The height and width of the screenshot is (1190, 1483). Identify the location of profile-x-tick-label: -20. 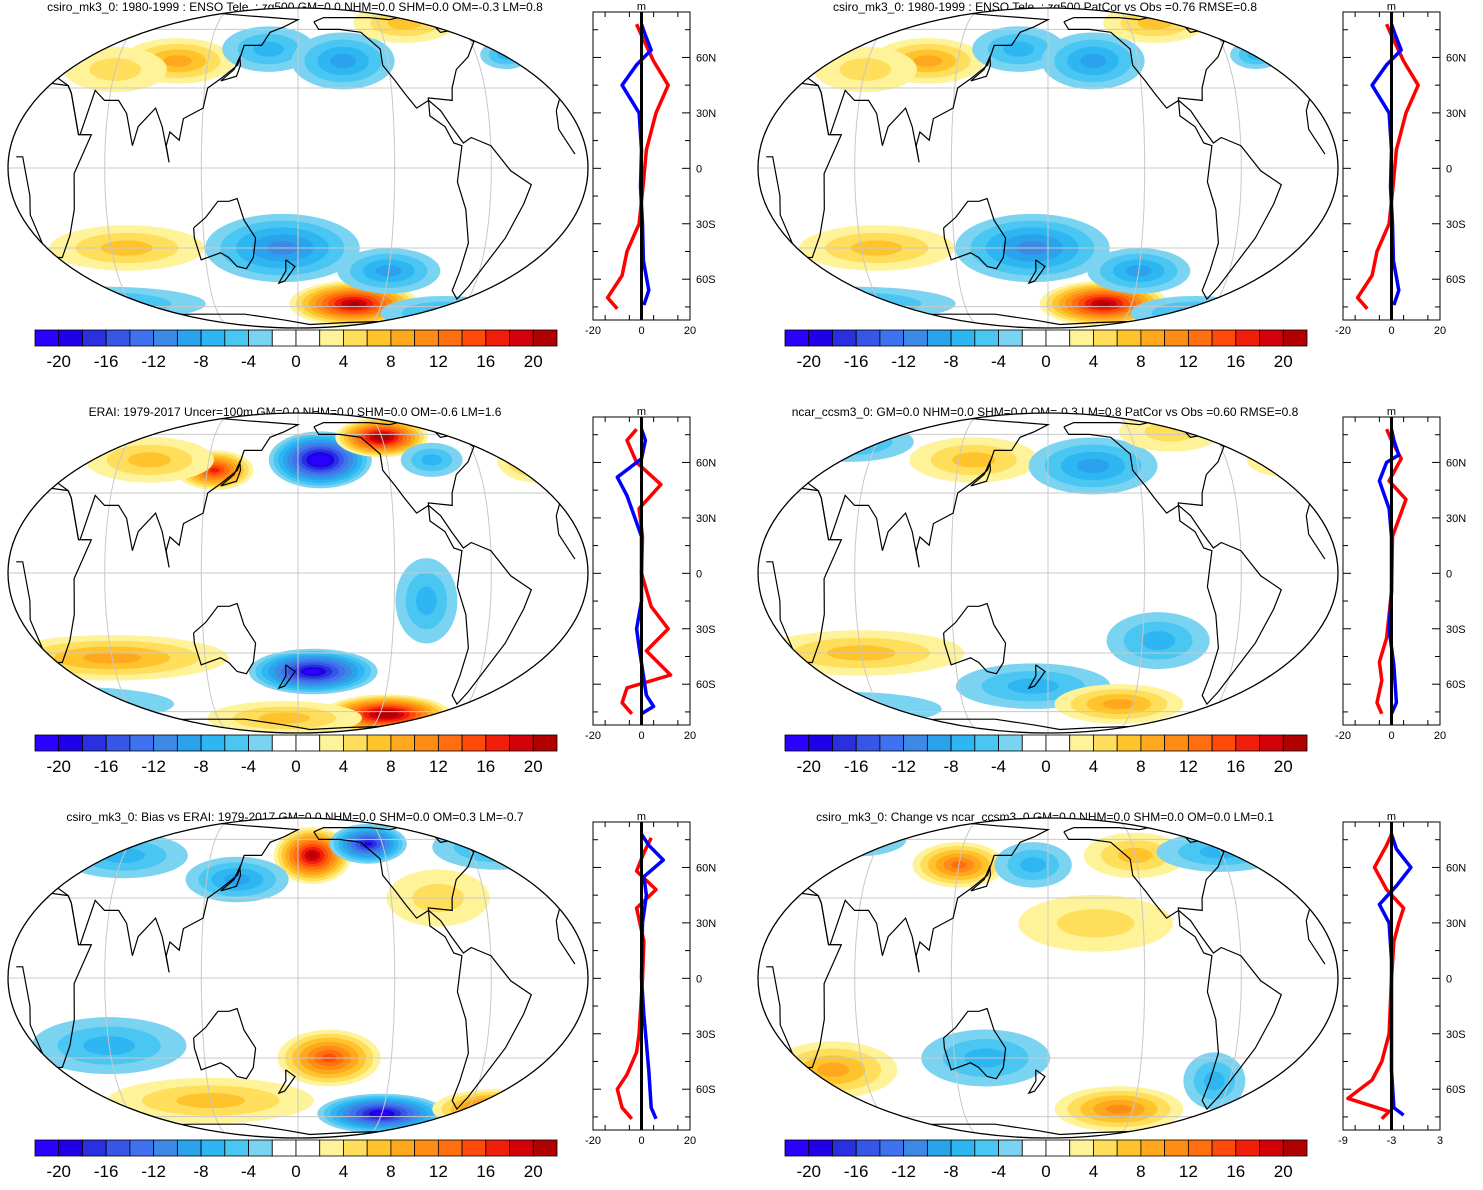
(593, 736).